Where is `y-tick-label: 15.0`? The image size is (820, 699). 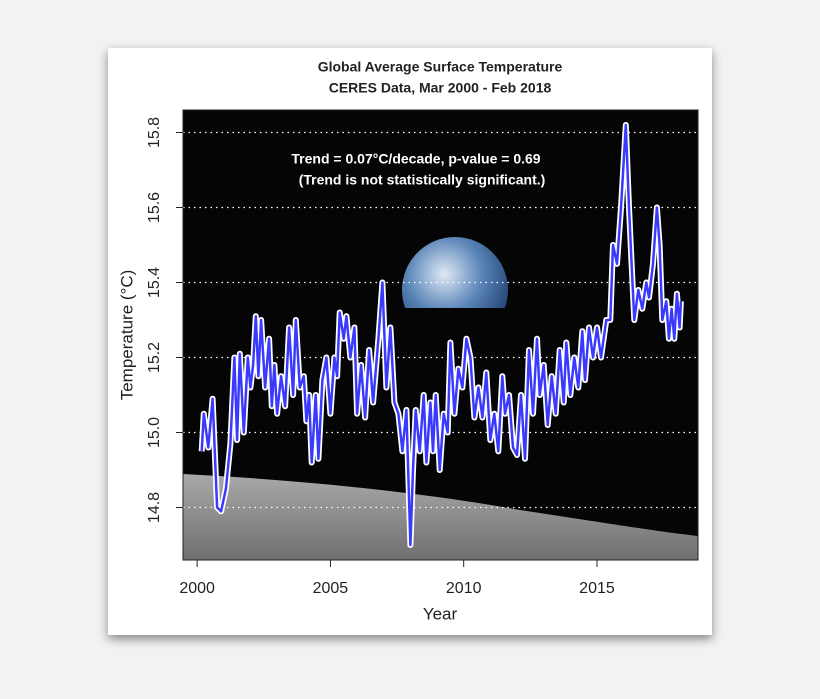
y-tick-label: 15.0 is located at coordinates (154, 432).